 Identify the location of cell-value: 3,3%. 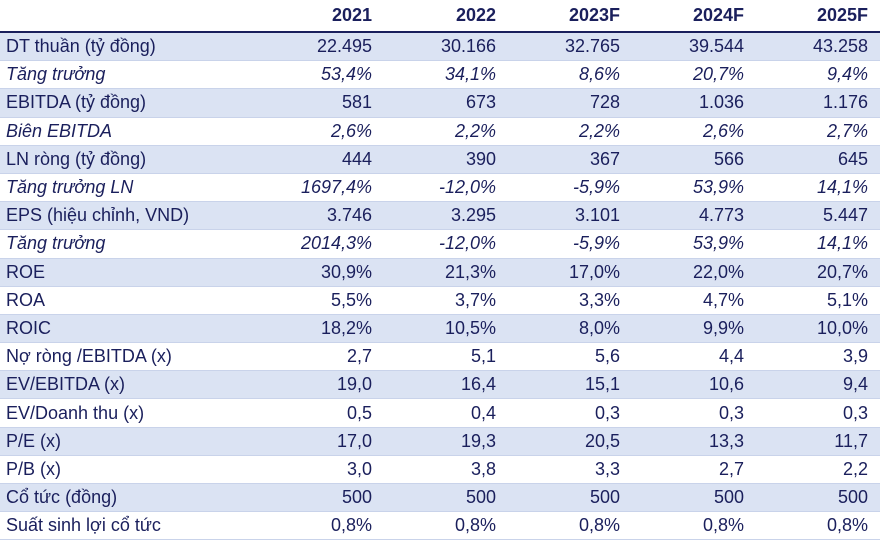
(570, 300).